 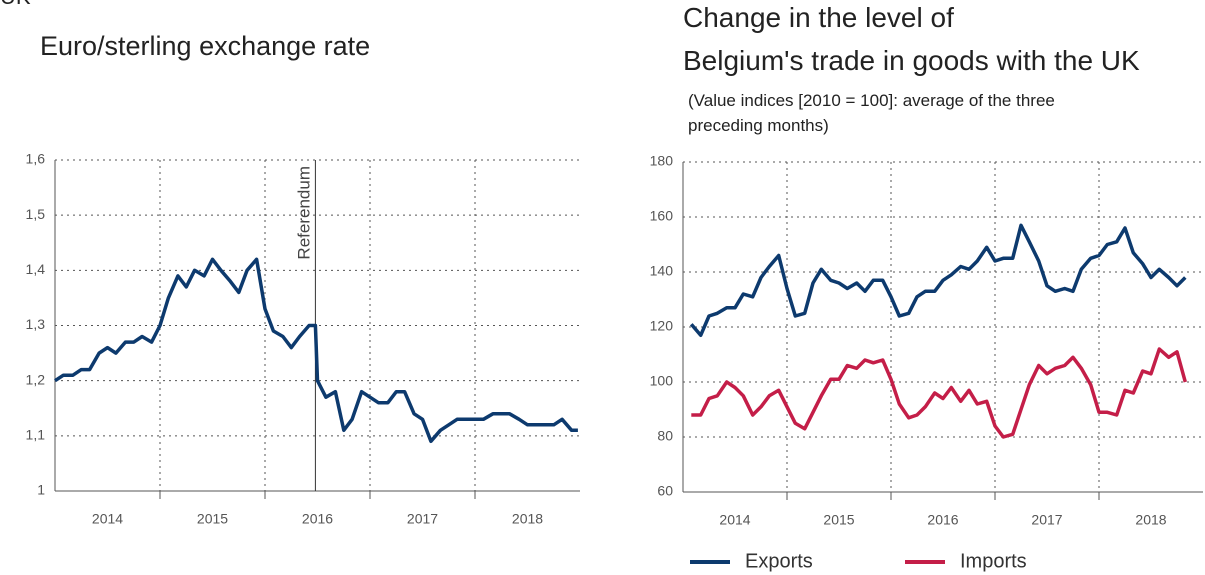 What do you see at coordinates (665, 436) in the screenshot?
I see `y-tick-label: 80` at bounding box center [665, 436].